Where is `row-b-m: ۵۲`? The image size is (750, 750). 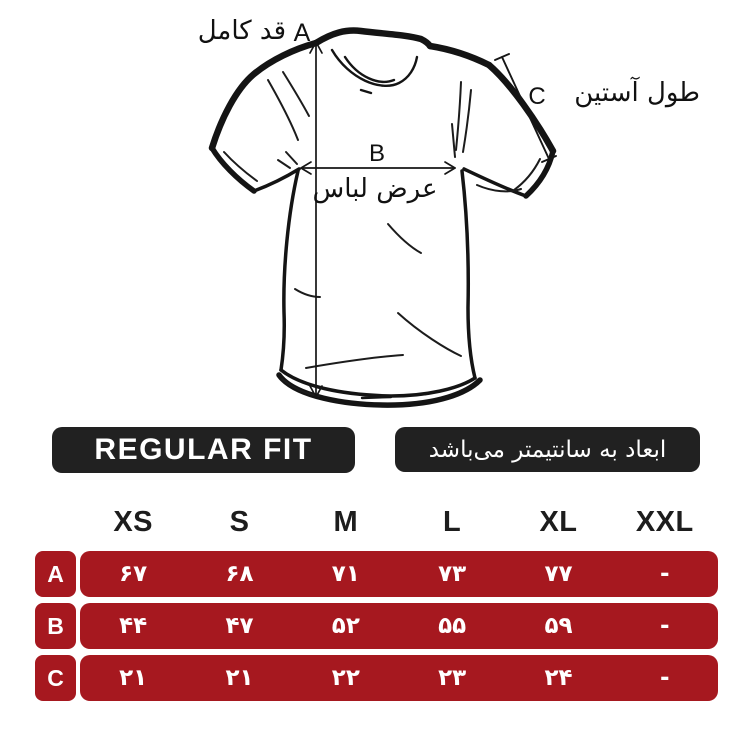
row-b-m: ۵۲ is located at coordinates (345, 626).